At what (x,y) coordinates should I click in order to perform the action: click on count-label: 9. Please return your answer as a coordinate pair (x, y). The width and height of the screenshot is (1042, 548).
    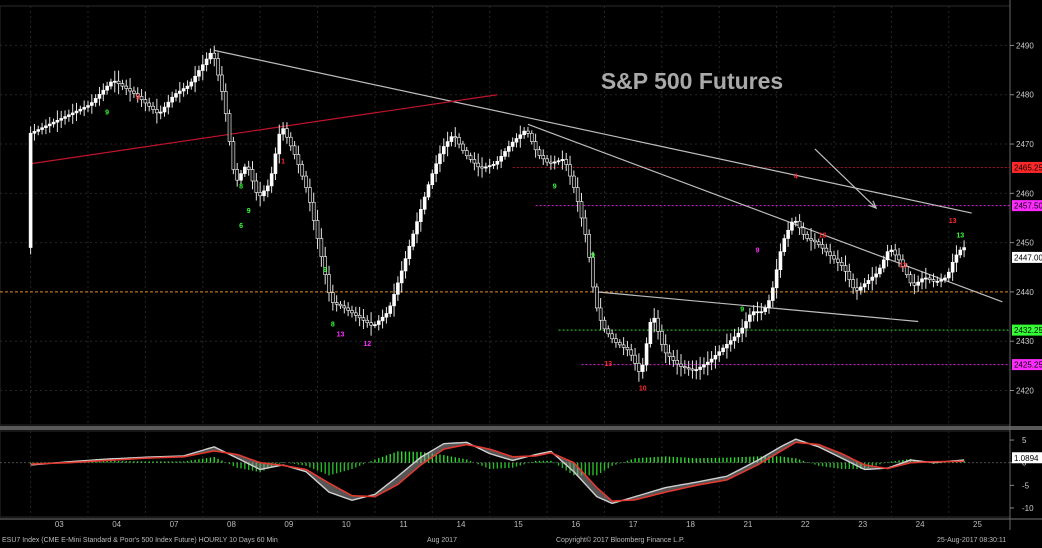
    Looking at the image, I should click on (593, 255).